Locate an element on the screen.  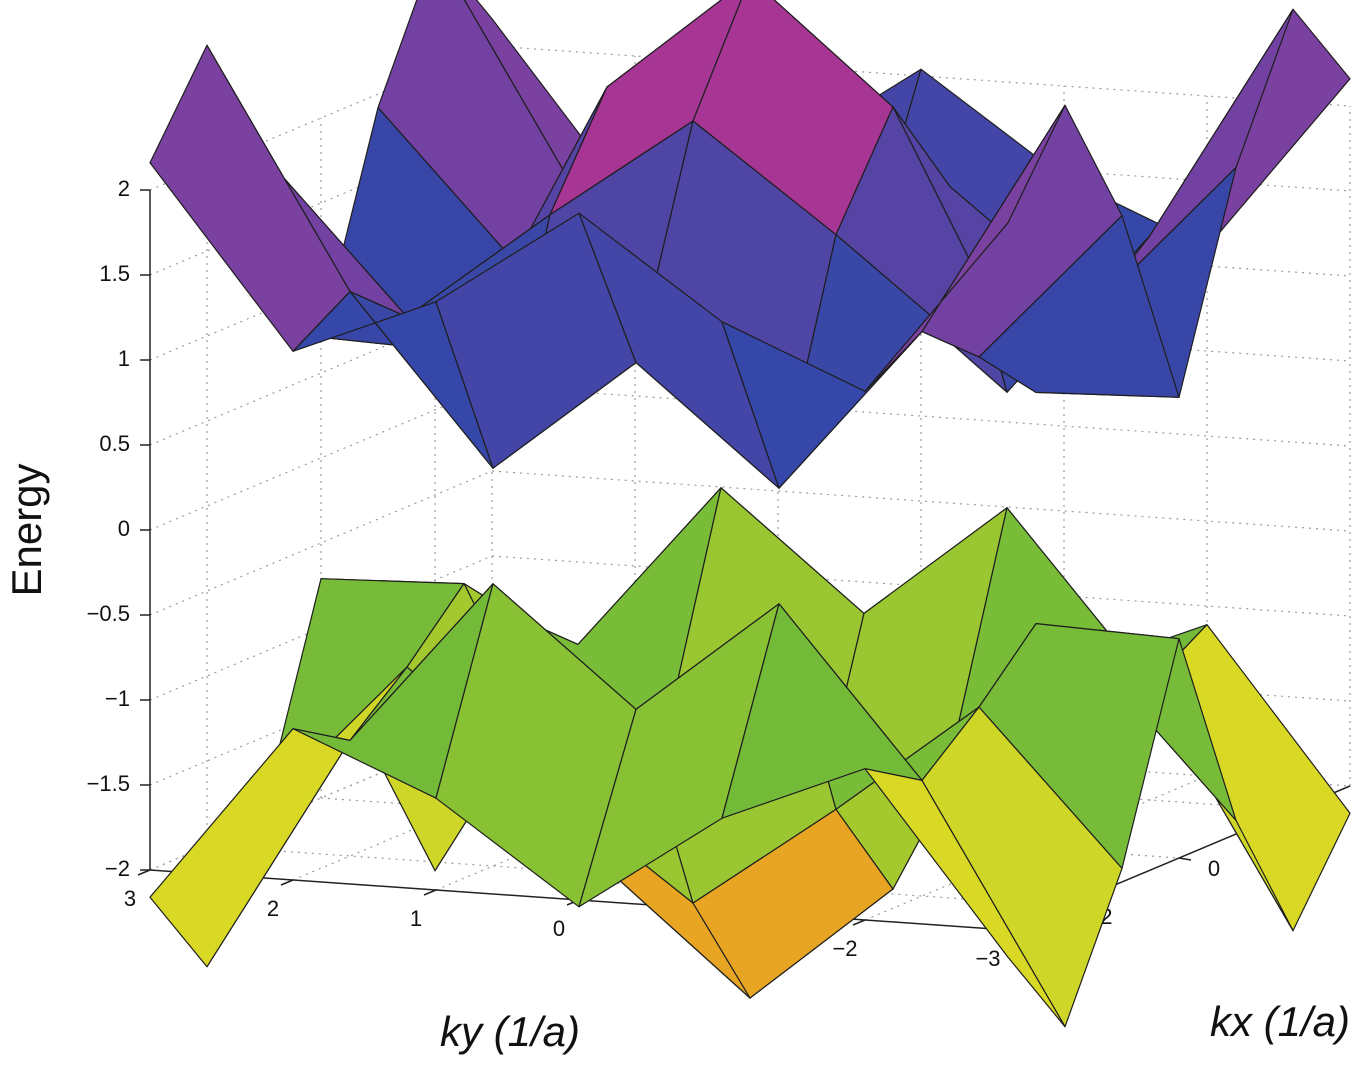
z-tick-label: 0 is located at coordinates (124, 528).